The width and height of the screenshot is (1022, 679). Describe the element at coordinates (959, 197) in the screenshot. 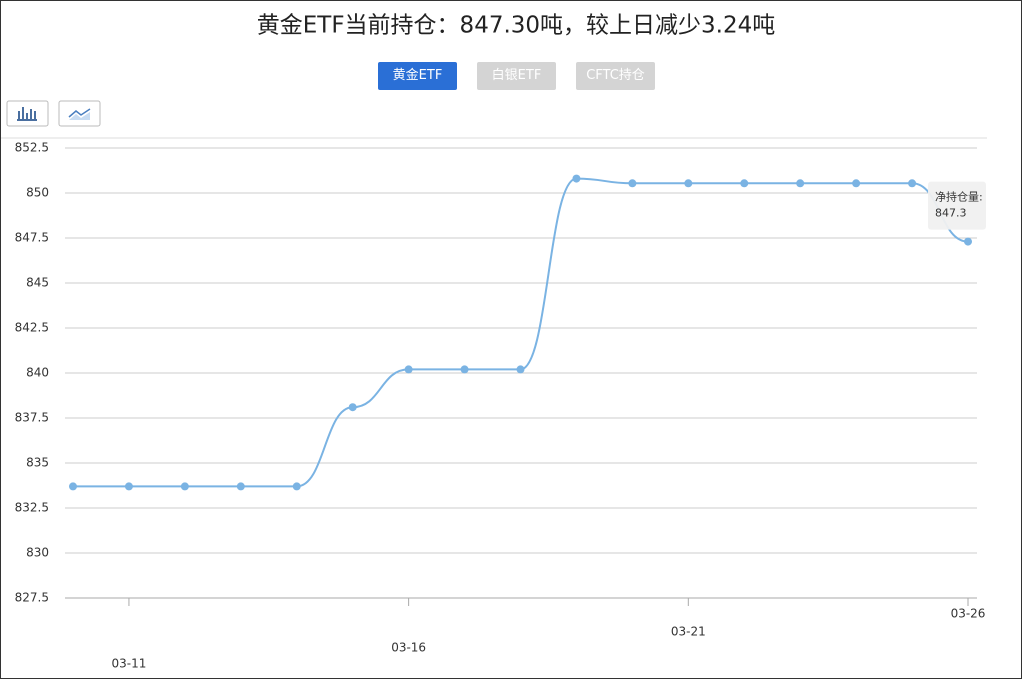

I see `tooltip-label: 净持仓量:` at that location.